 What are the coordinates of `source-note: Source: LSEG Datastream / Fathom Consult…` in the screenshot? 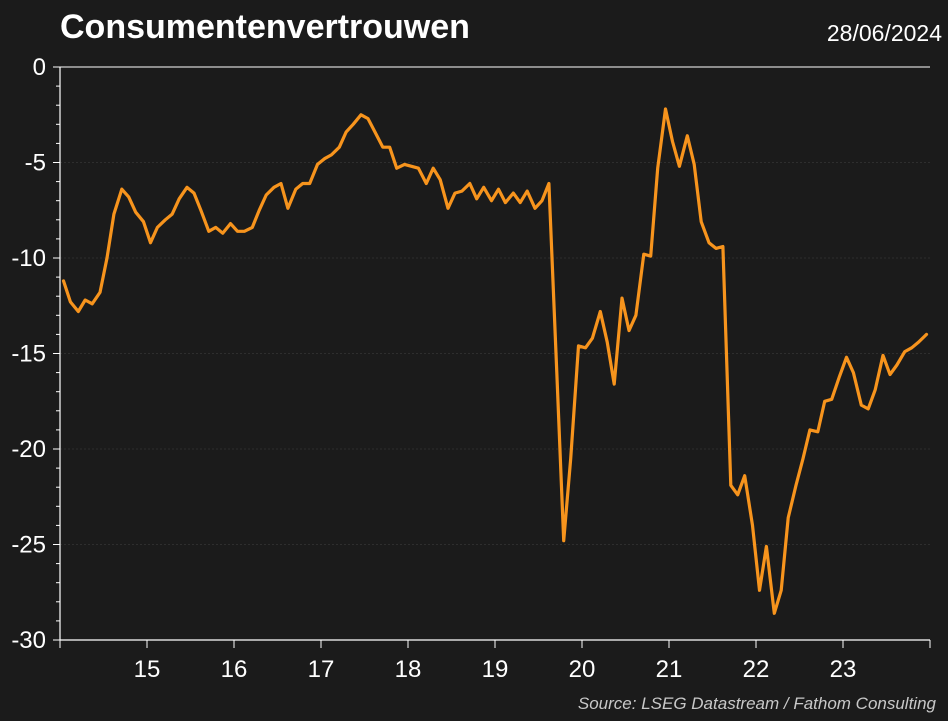 It's located at (756, 703).